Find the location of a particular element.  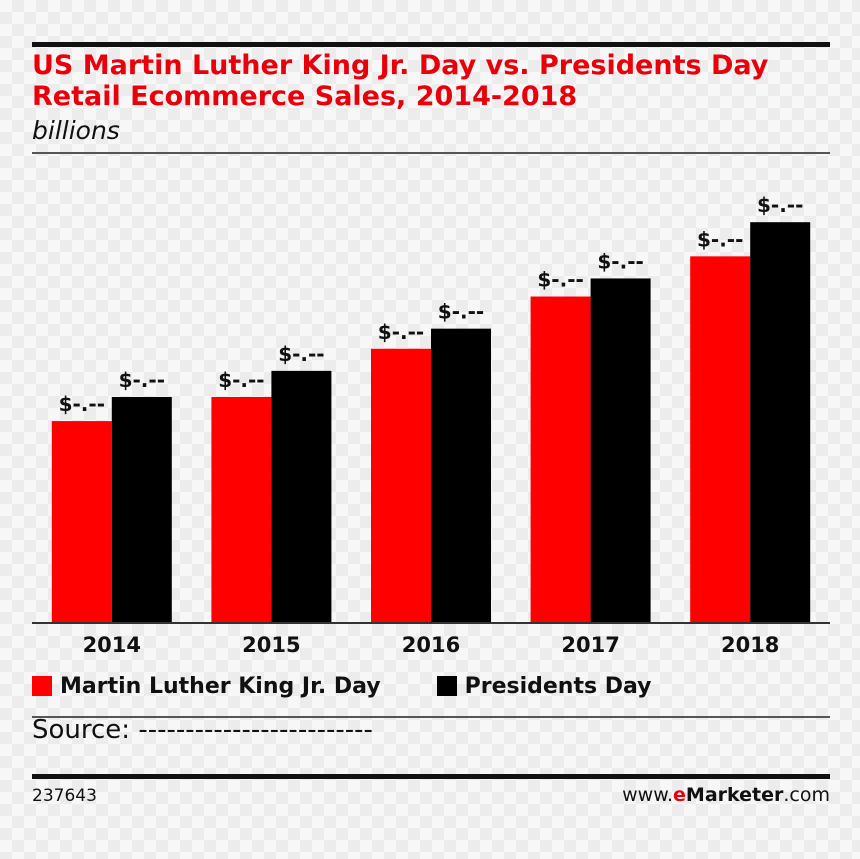

bar-presidents-2016 is located at coordinates (461, 475).